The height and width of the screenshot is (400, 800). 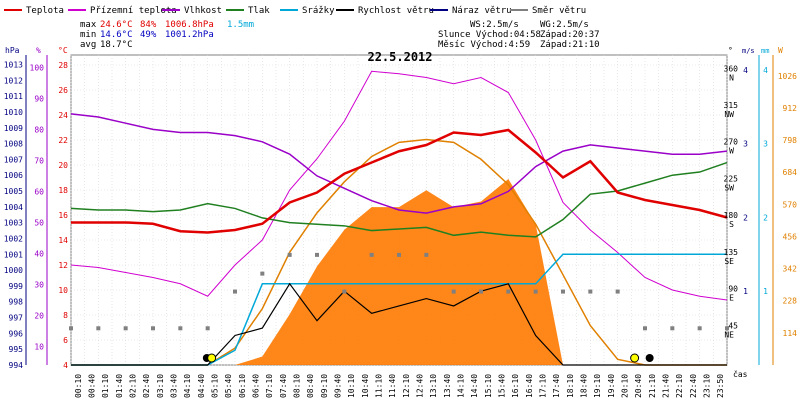 I want to click on direction-tick: 270, so click(x=731, y=142).